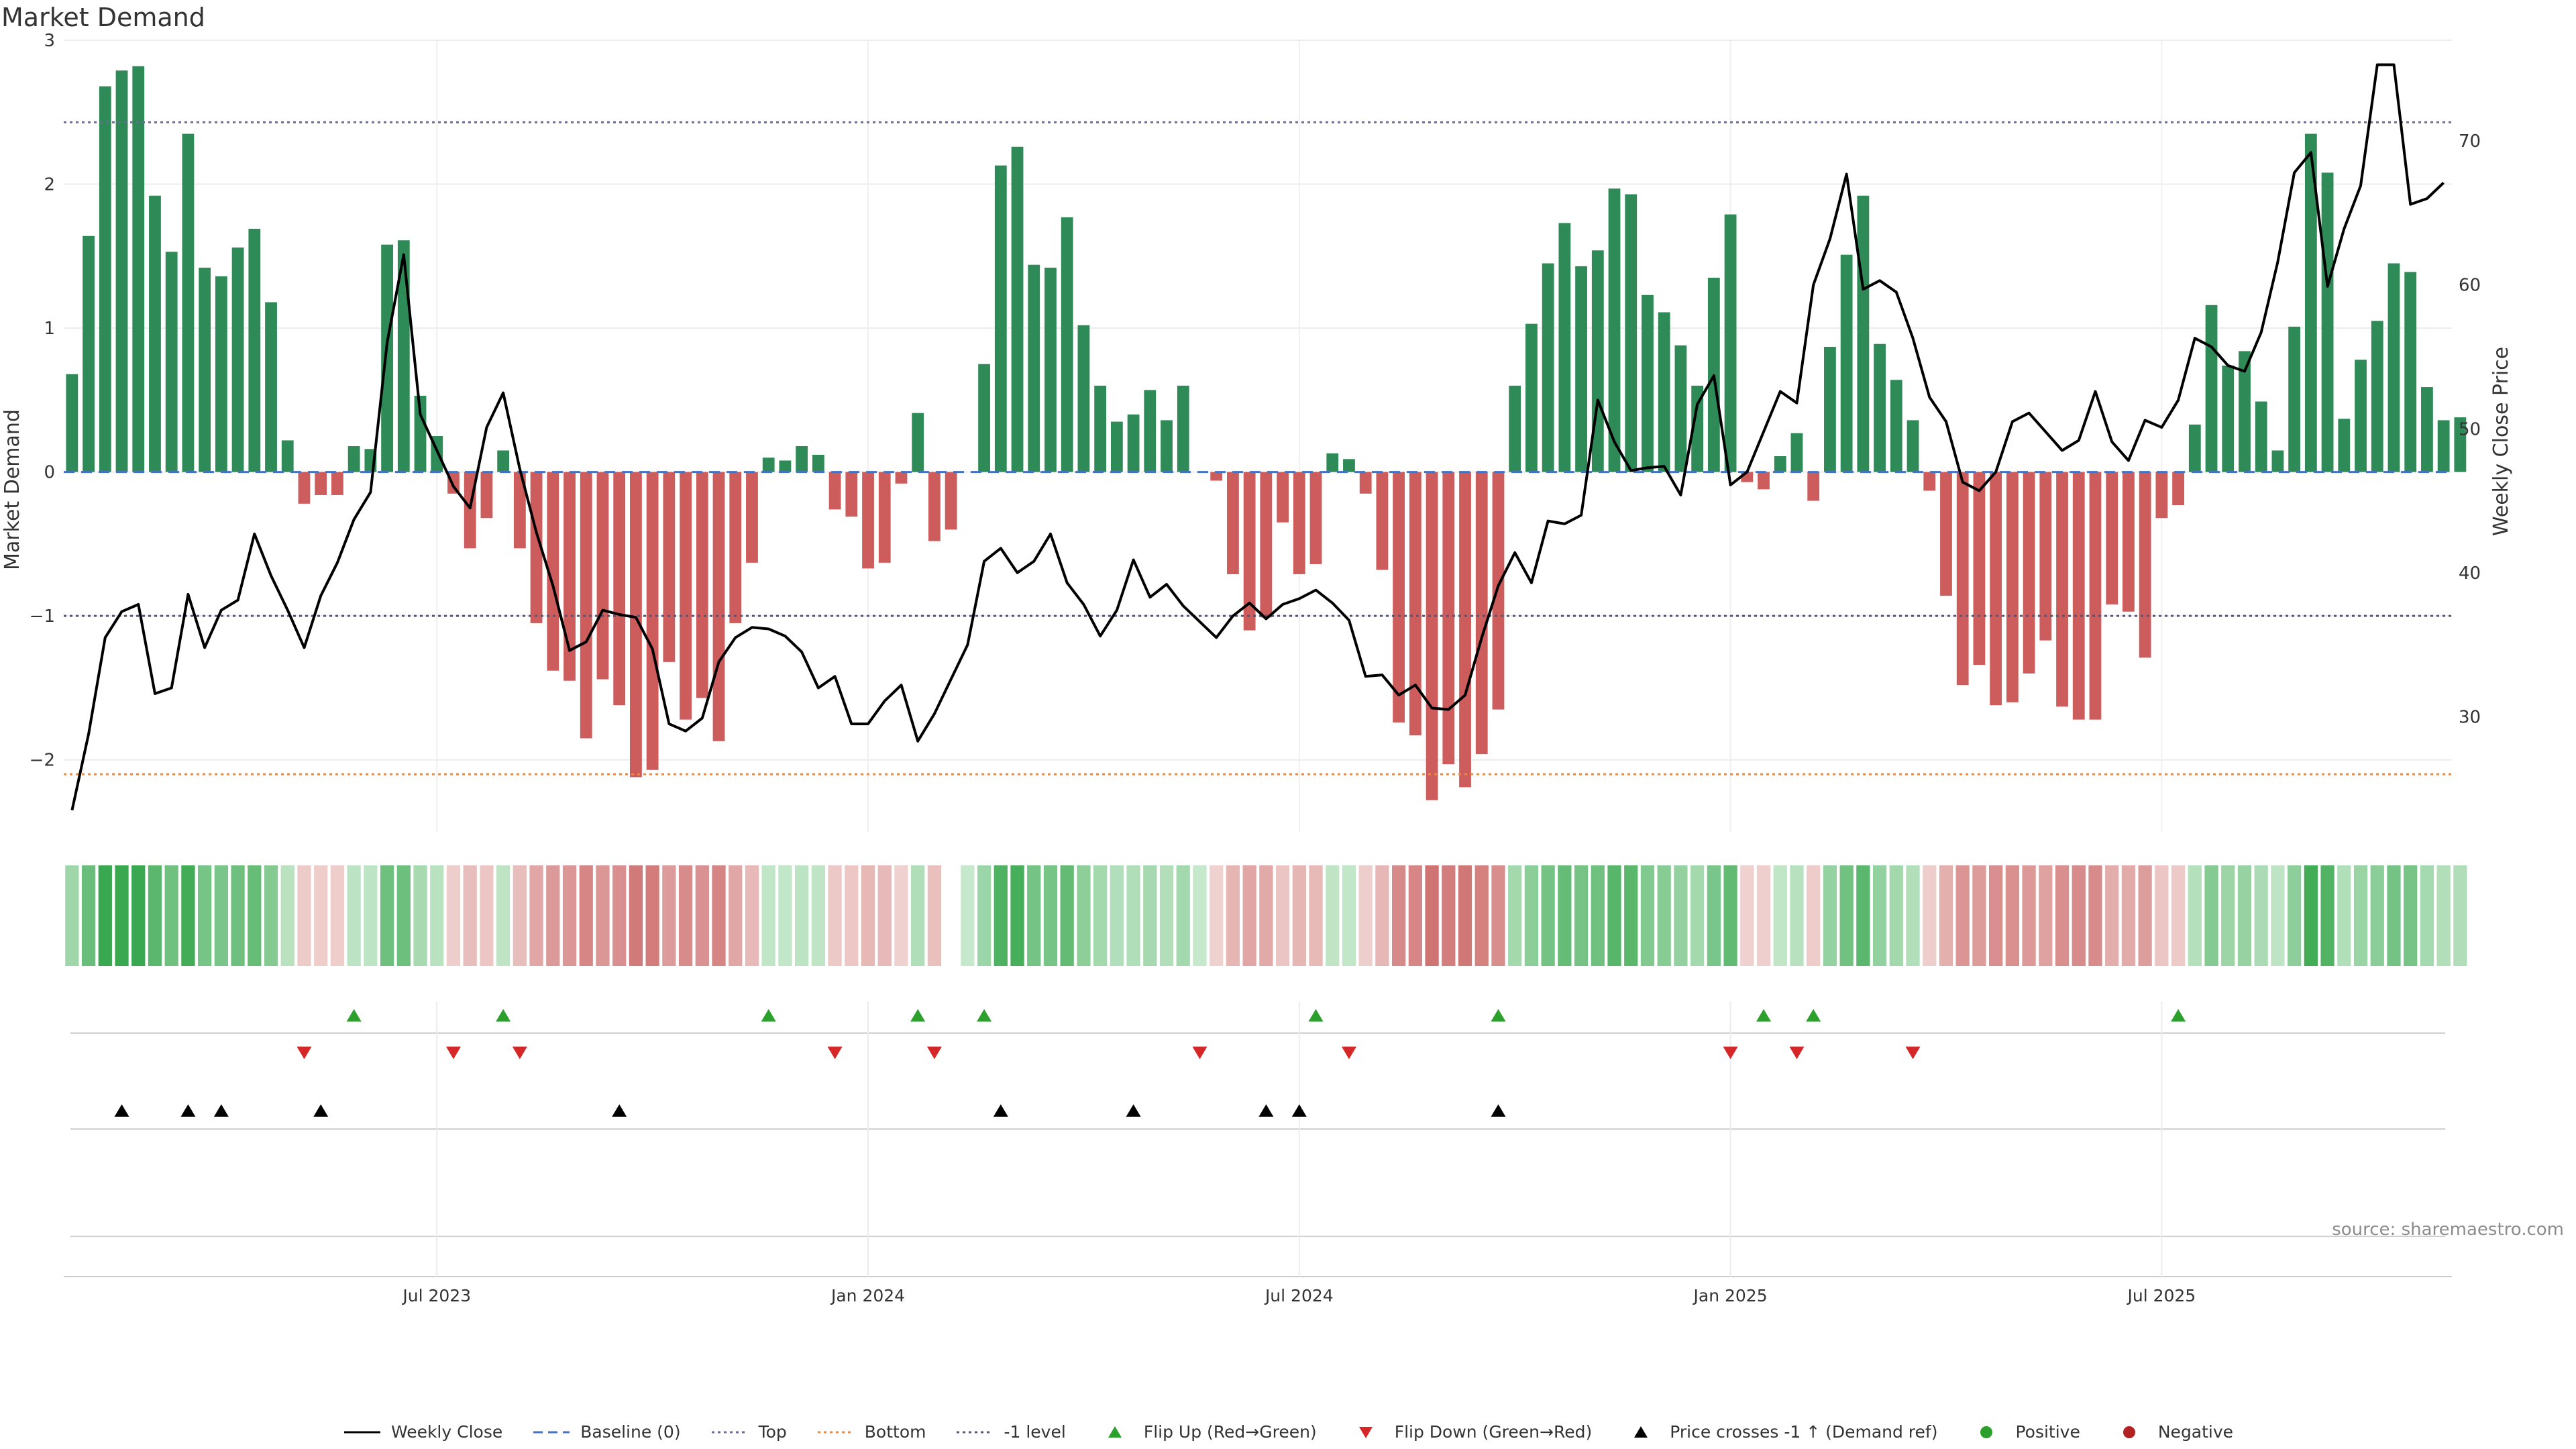 This screenshot has width=2576, height=1449. Describe the element at coordinates (42, 616) in the screenshot. I see `y-tick-label: −1` at that location.